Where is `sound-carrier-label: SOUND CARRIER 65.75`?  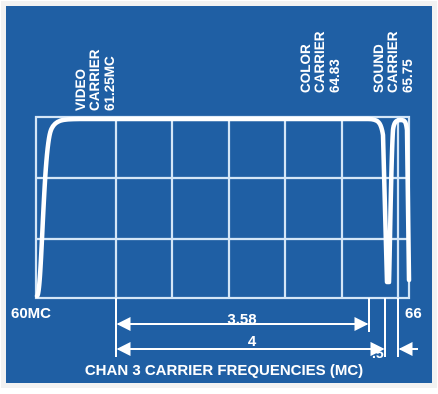
sound-carrier-label: SOUND CARRIER 65.75 is located at coordinates (393, 62).